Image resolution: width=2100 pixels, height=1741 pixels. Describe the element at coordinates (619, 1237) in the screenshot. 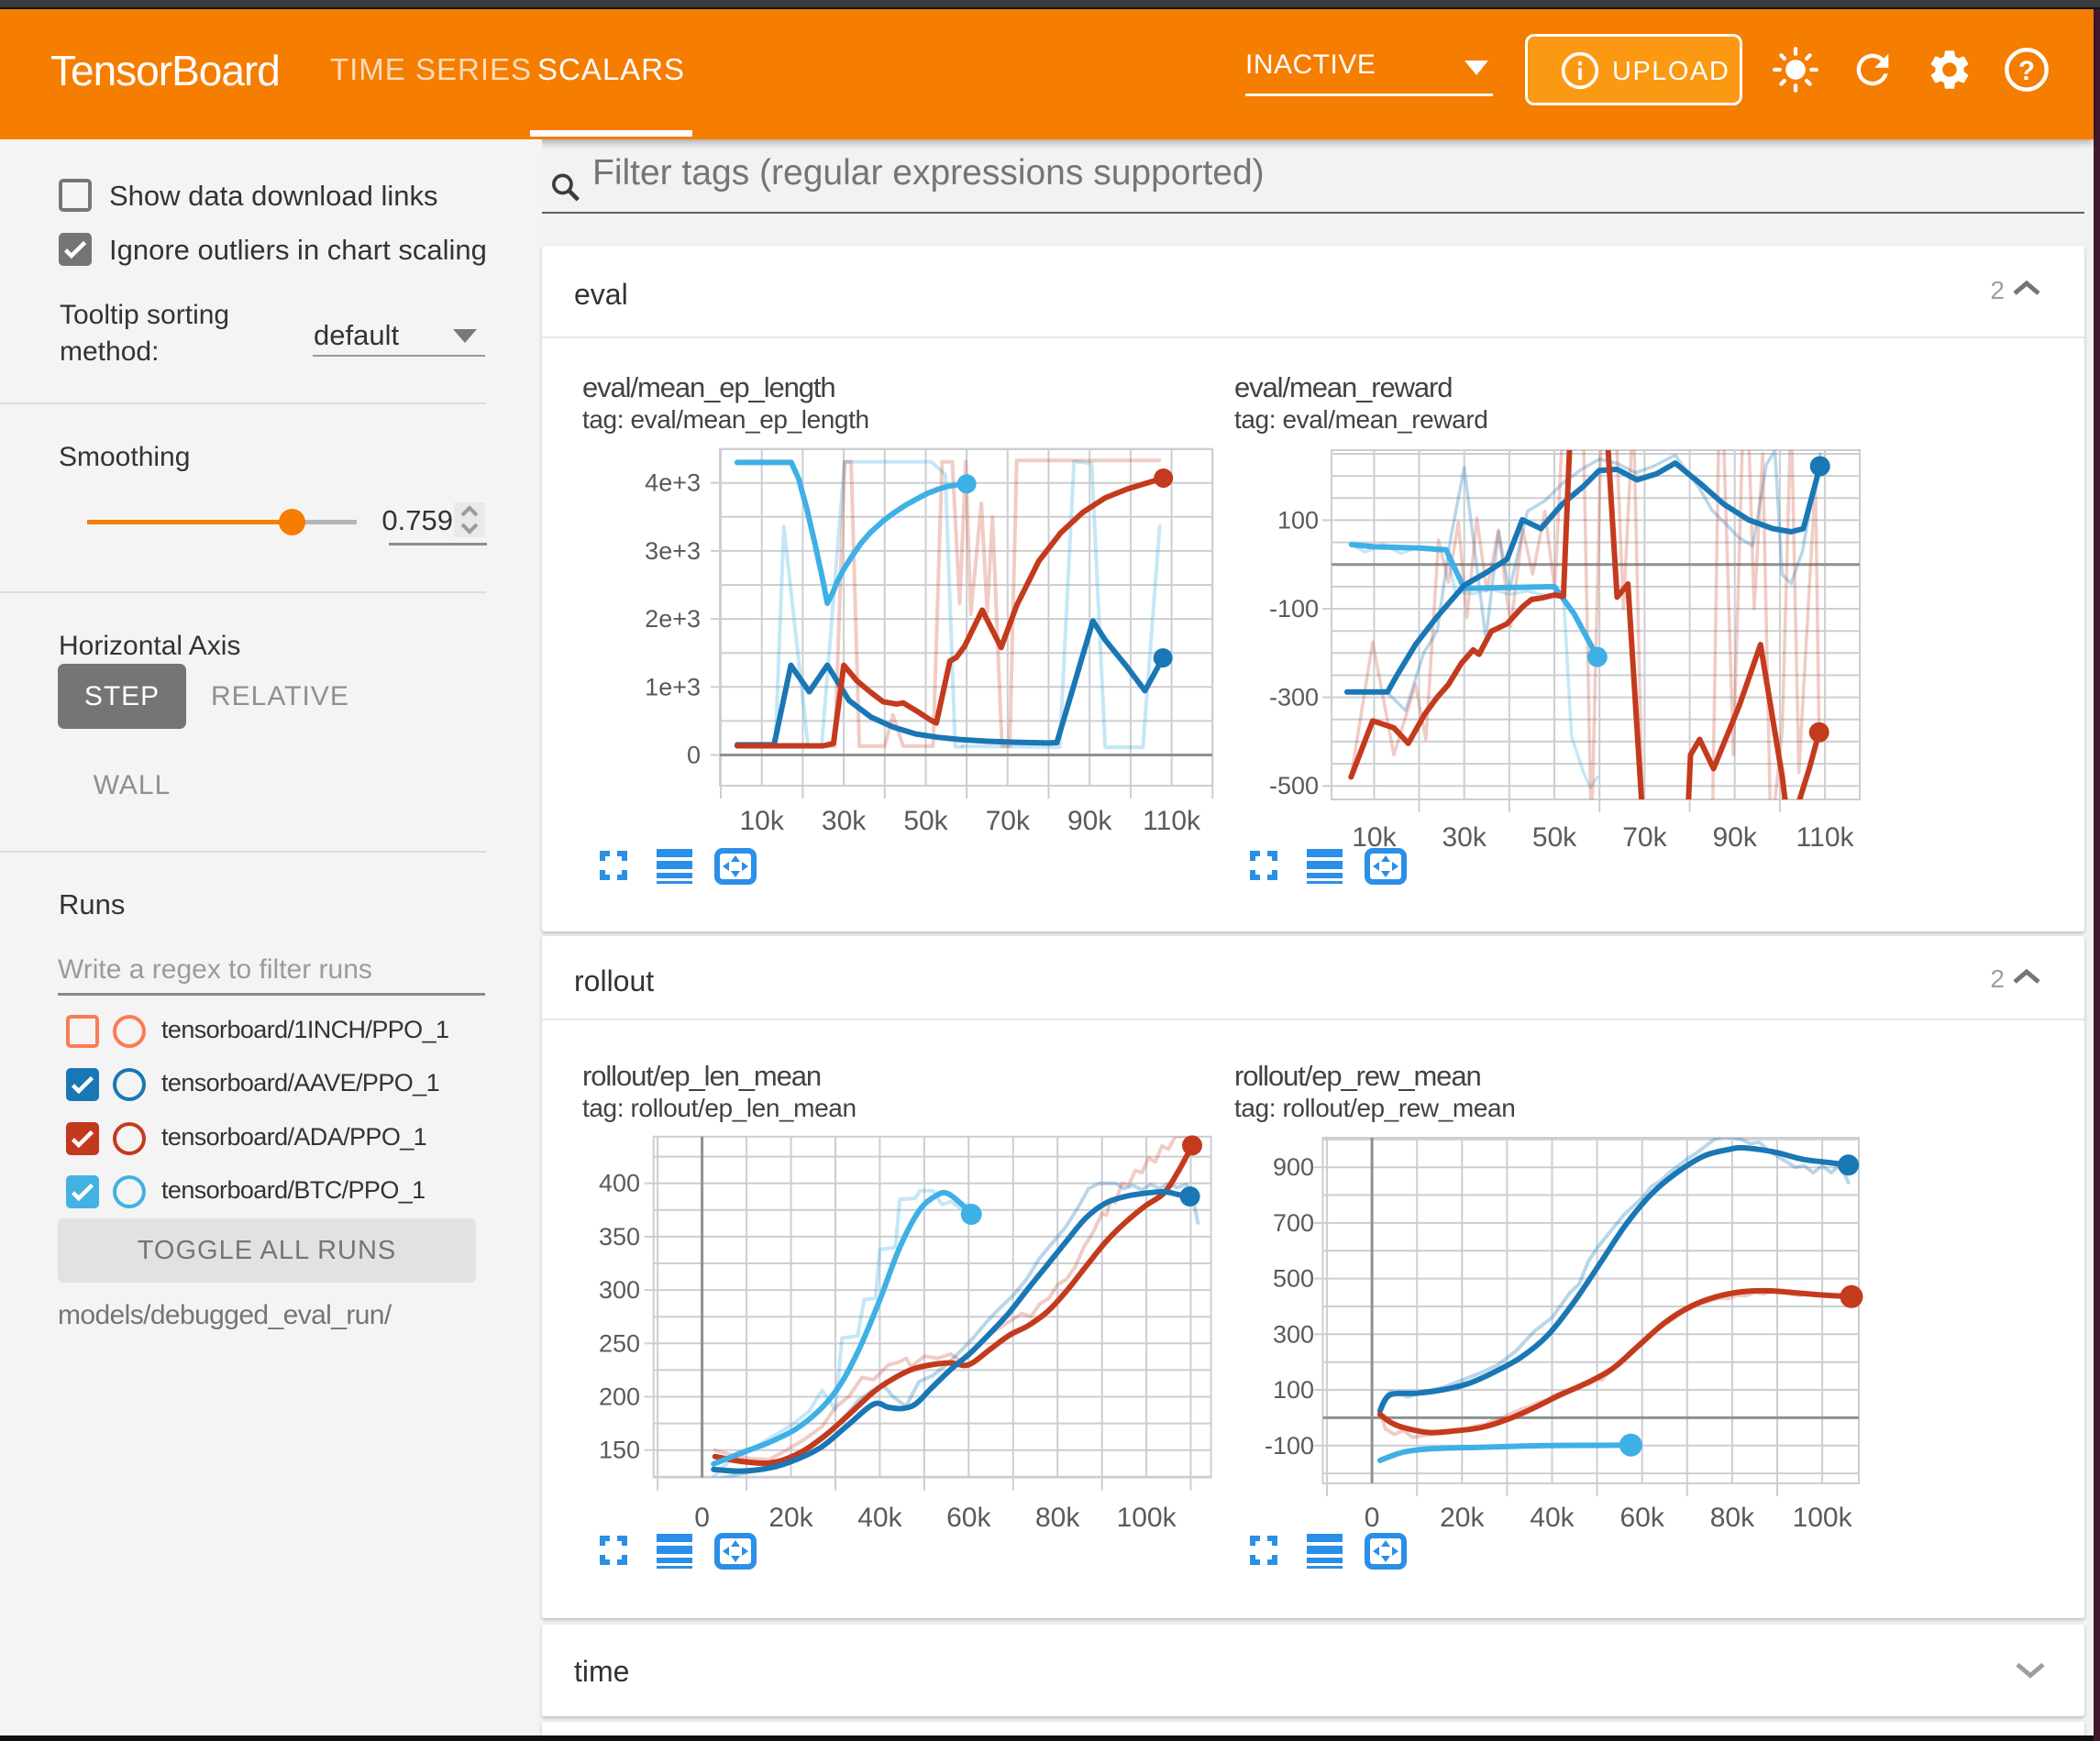

I see `svg-text: 350` at that location.